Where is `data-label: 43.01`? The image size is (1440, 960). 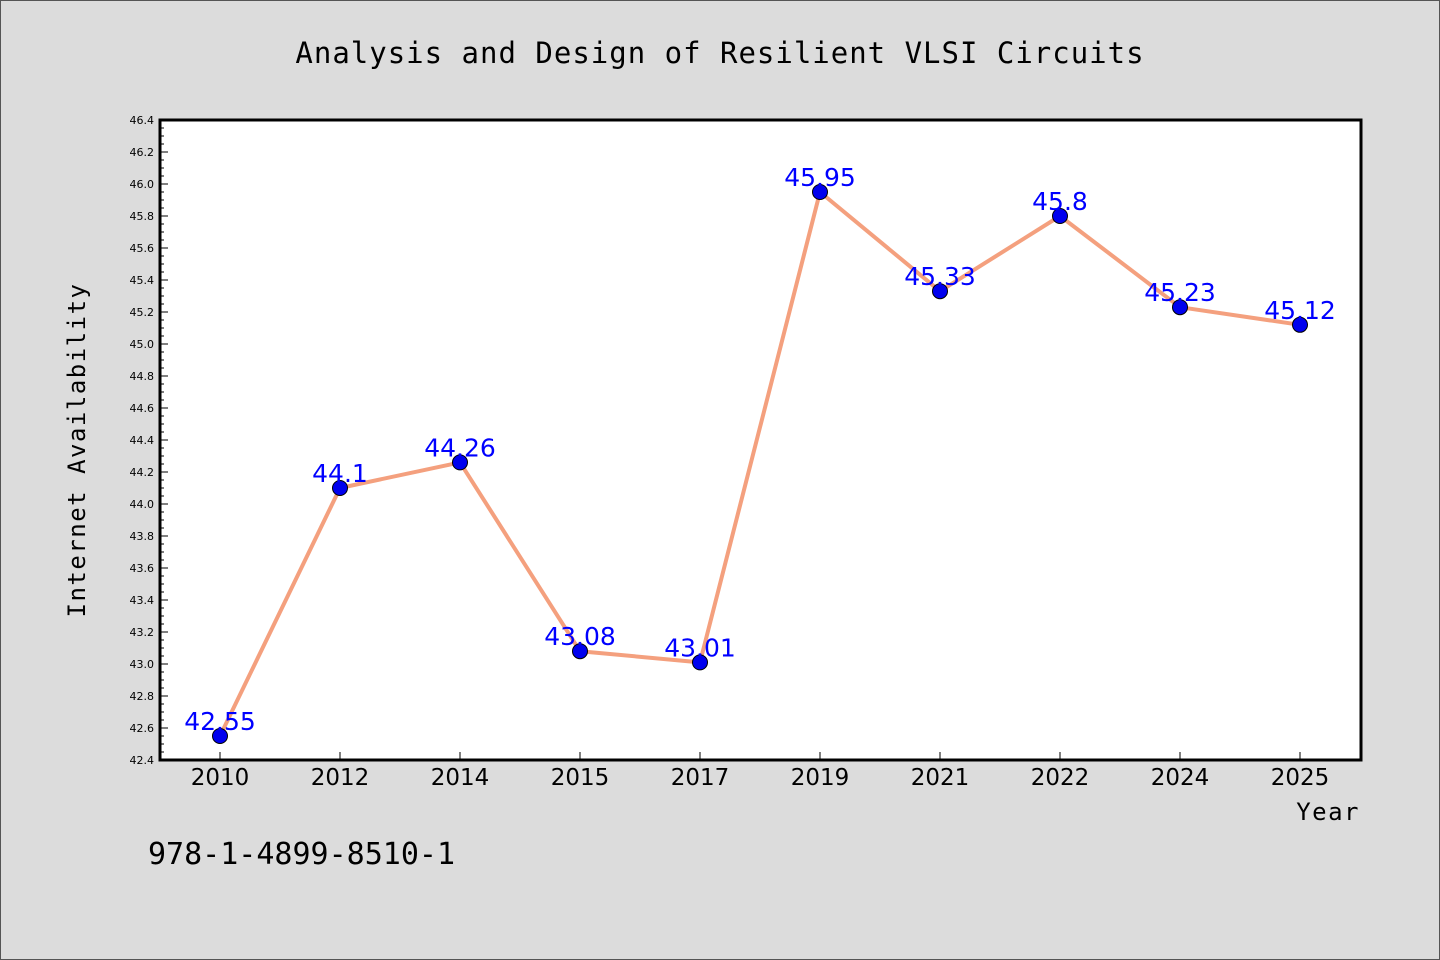 data-label: 43.01 is located at coordinates (700, 647).